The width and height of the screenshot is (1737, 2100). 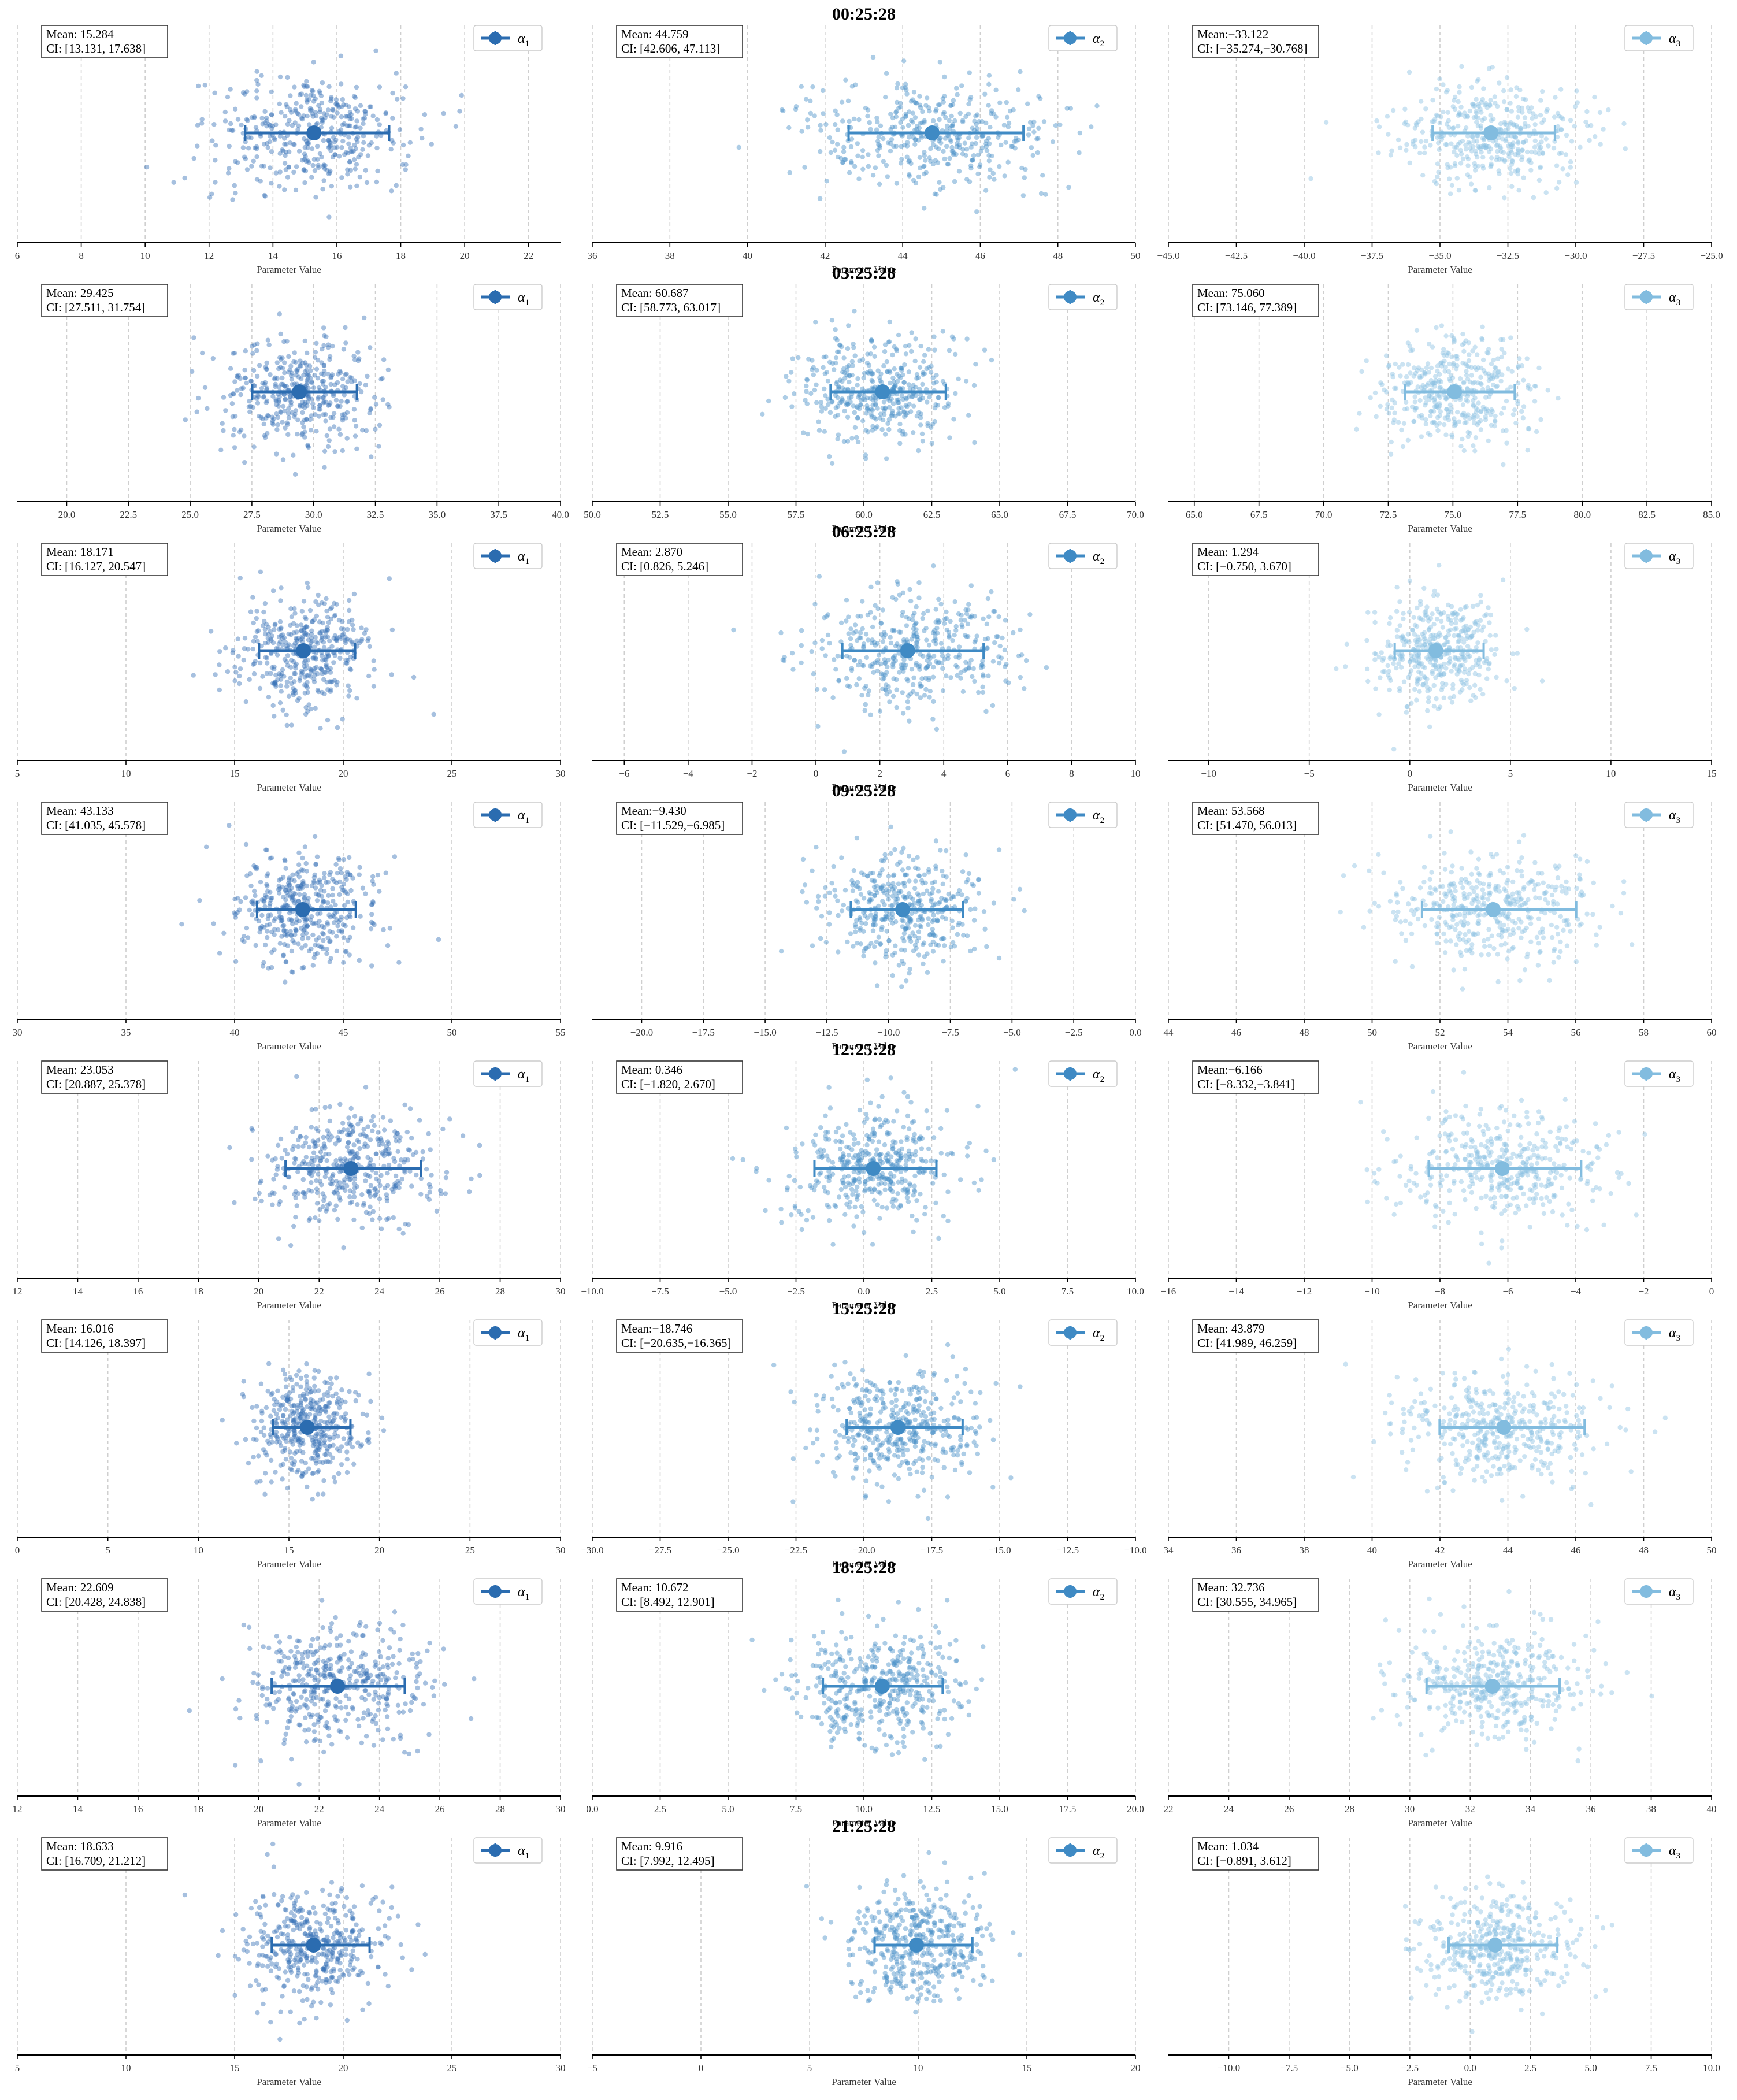 What do you see at coordinates (1711, 255) in the screenshot?
I see `x-tick-label: −25.0` at bounding box center [1711, 255].